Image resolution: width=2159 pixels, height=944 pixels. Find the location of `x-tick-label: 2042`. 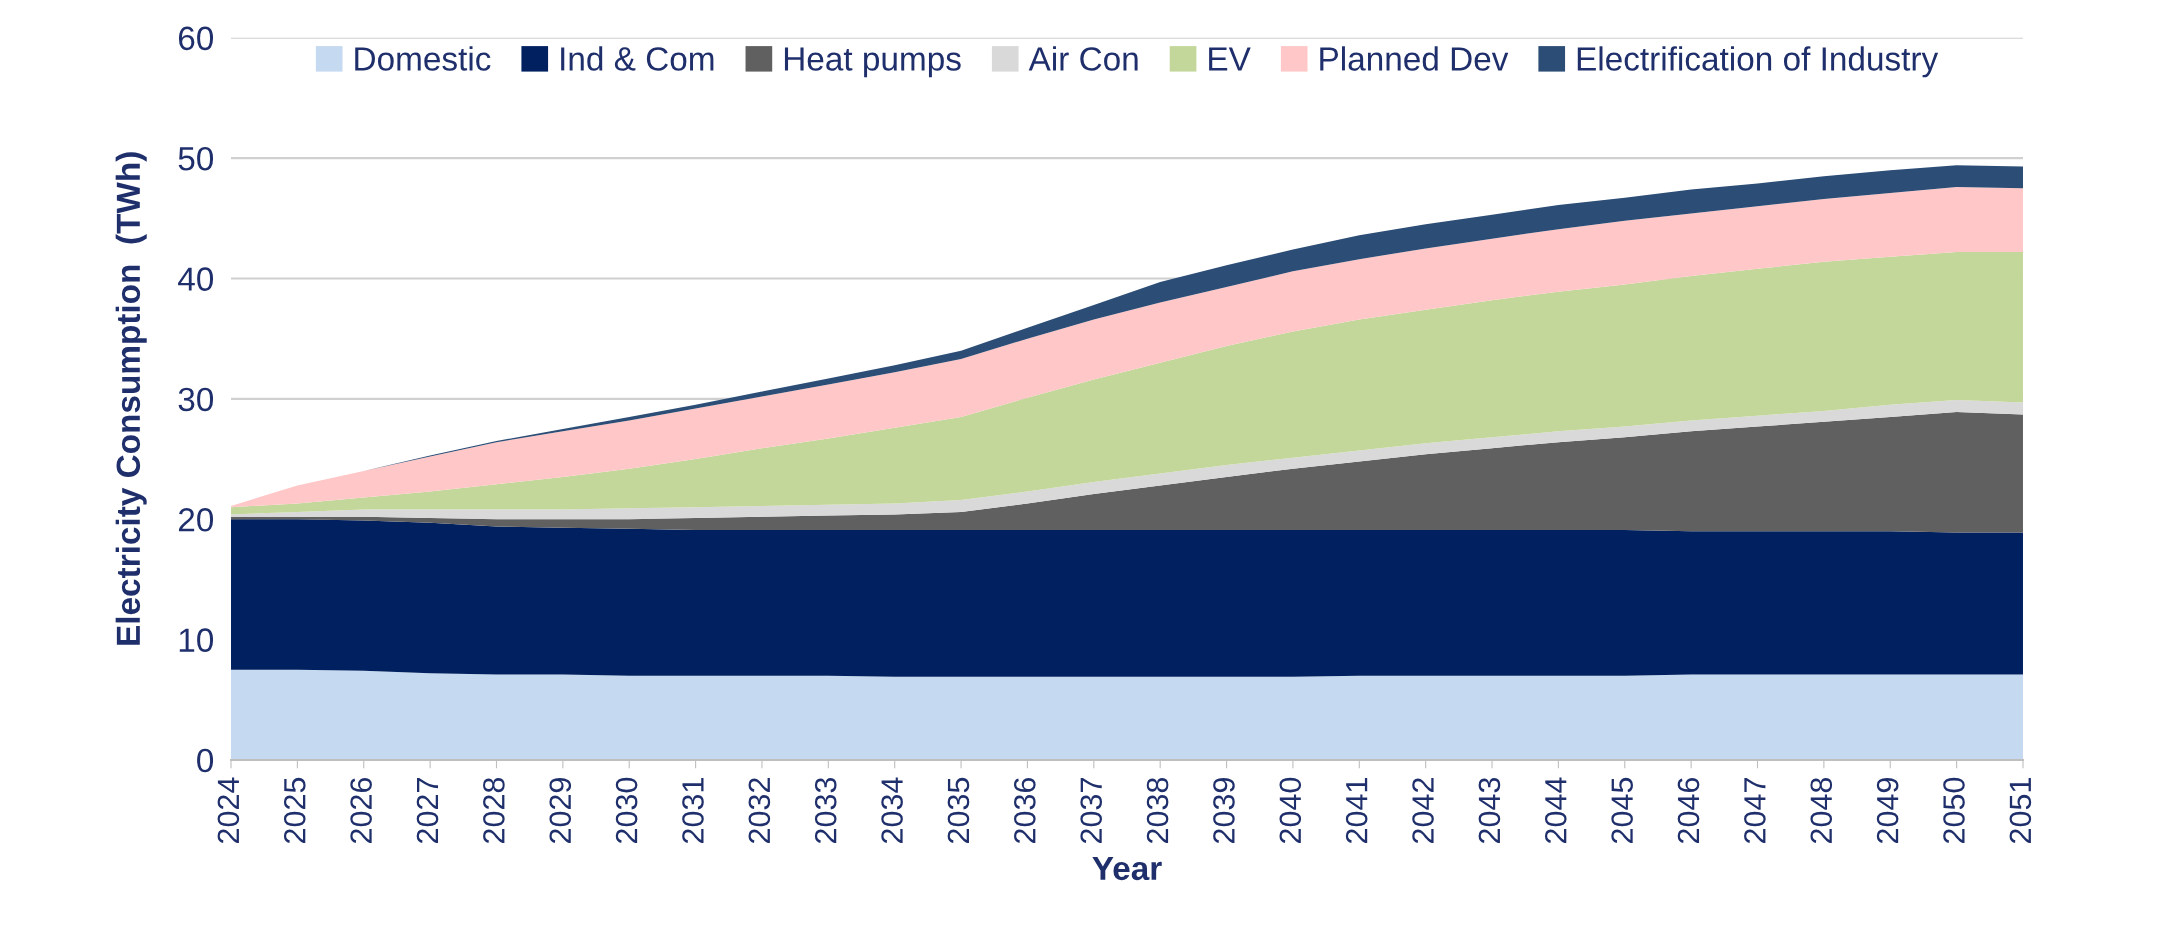

x-tick-label: 2042 is located at coordinates (1423, 811).